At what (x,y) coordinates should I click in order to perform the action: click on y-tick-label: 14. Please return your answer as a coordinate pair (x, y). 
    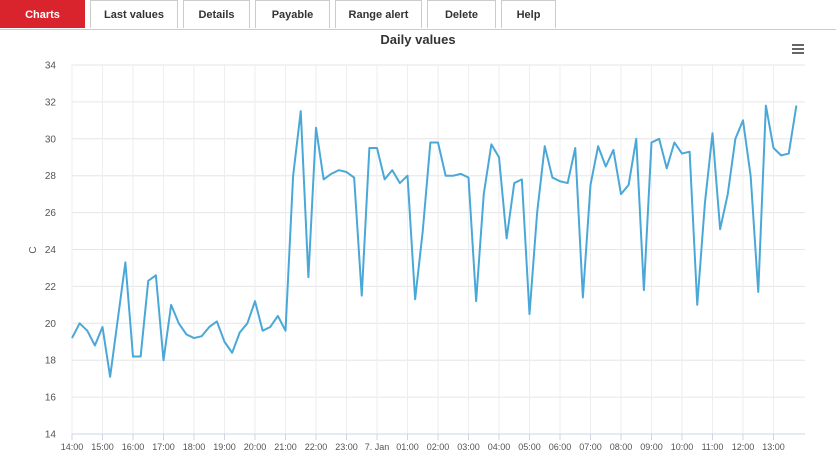
    Looking at the image, I should click on (51, 435).